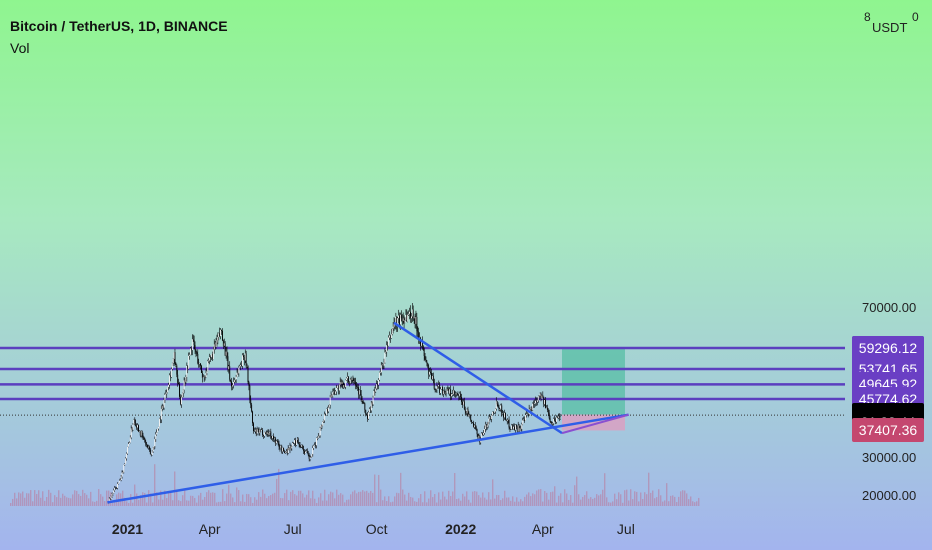 Image resolution: width=932 pixels, height=550 pixels. I want to click on unit-right-mark: 0, so click(915, 17).